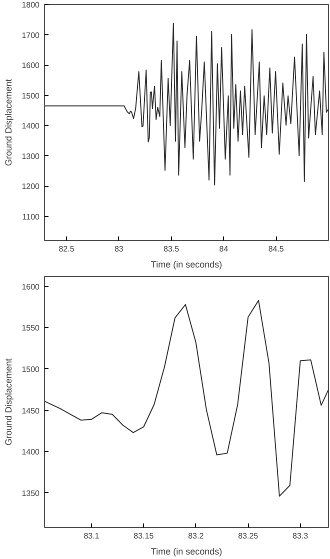  I want to click on y-tick-label: 1100, so click(31, 217).